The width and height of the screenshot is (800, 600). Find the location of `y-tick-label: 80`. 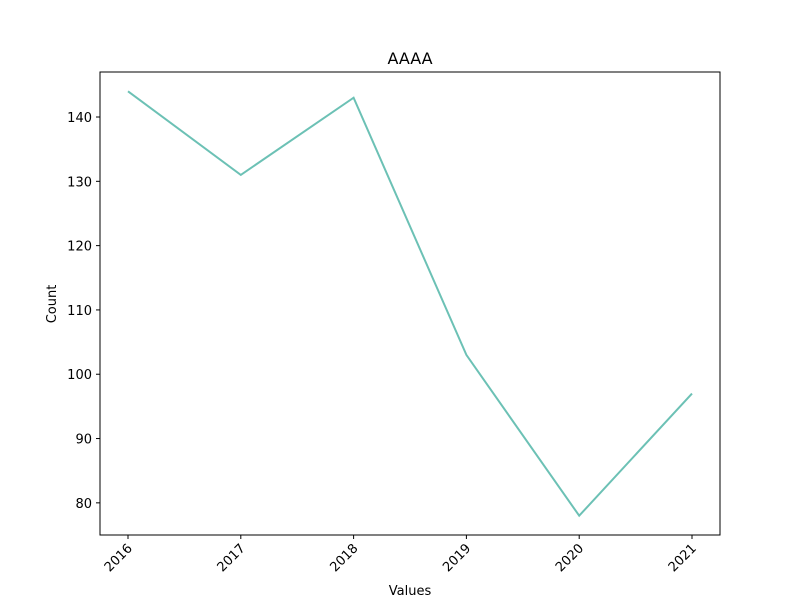

y-tick-label: 80 is located at coordinates (83, 504).